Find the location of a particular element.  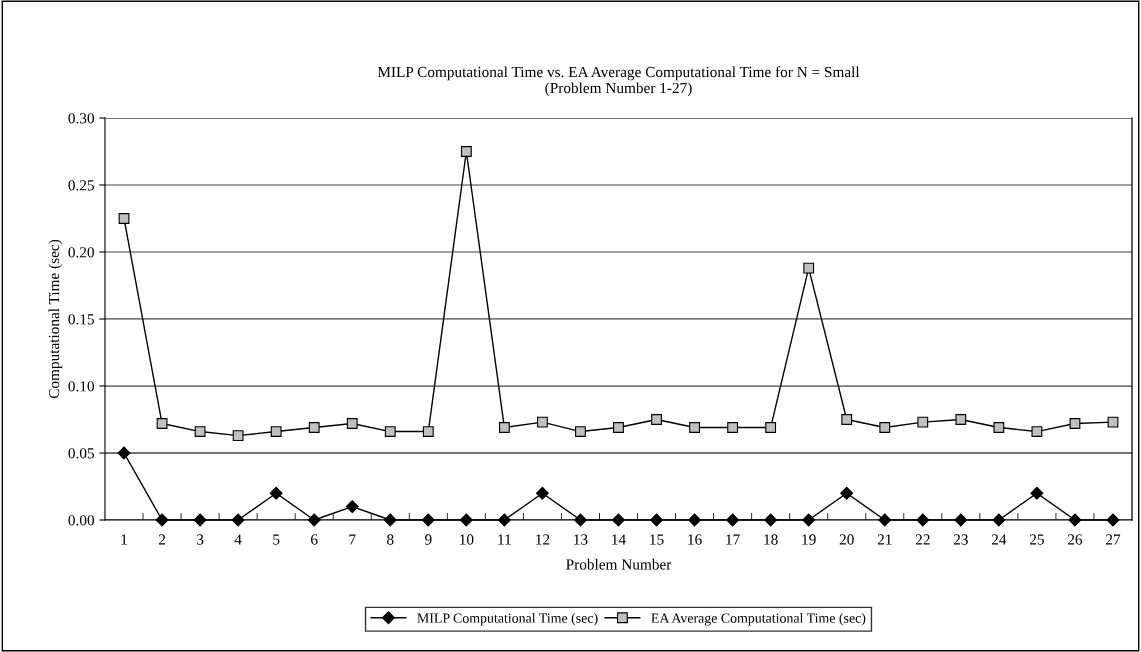

x-tick-label: 7 is located at coordinates (352, 539).